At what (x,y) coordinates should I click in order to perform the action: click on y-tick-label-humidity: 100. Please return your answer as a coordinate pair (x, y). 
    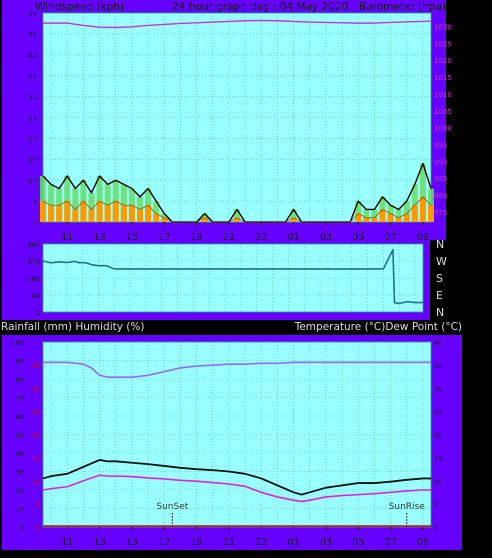
    Looking at the image, I should click on (18, 343).